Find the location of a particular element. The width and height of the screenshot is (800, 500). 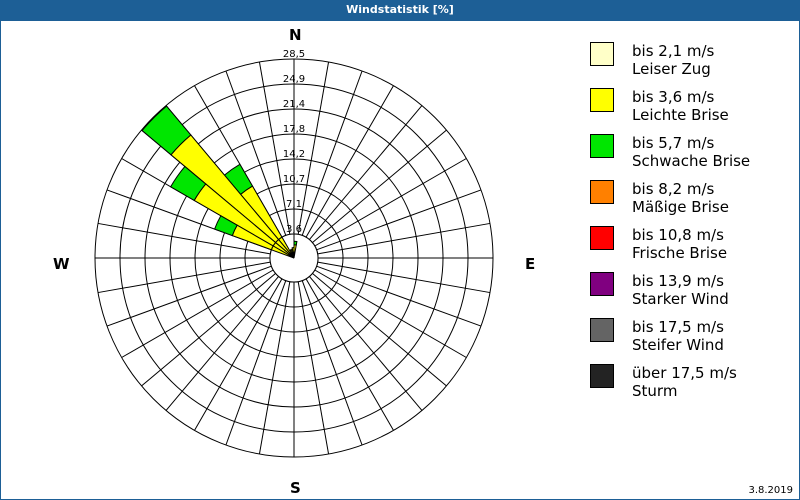

legend-range: bis 5,7 m/s is located at coordinates (673, 143).